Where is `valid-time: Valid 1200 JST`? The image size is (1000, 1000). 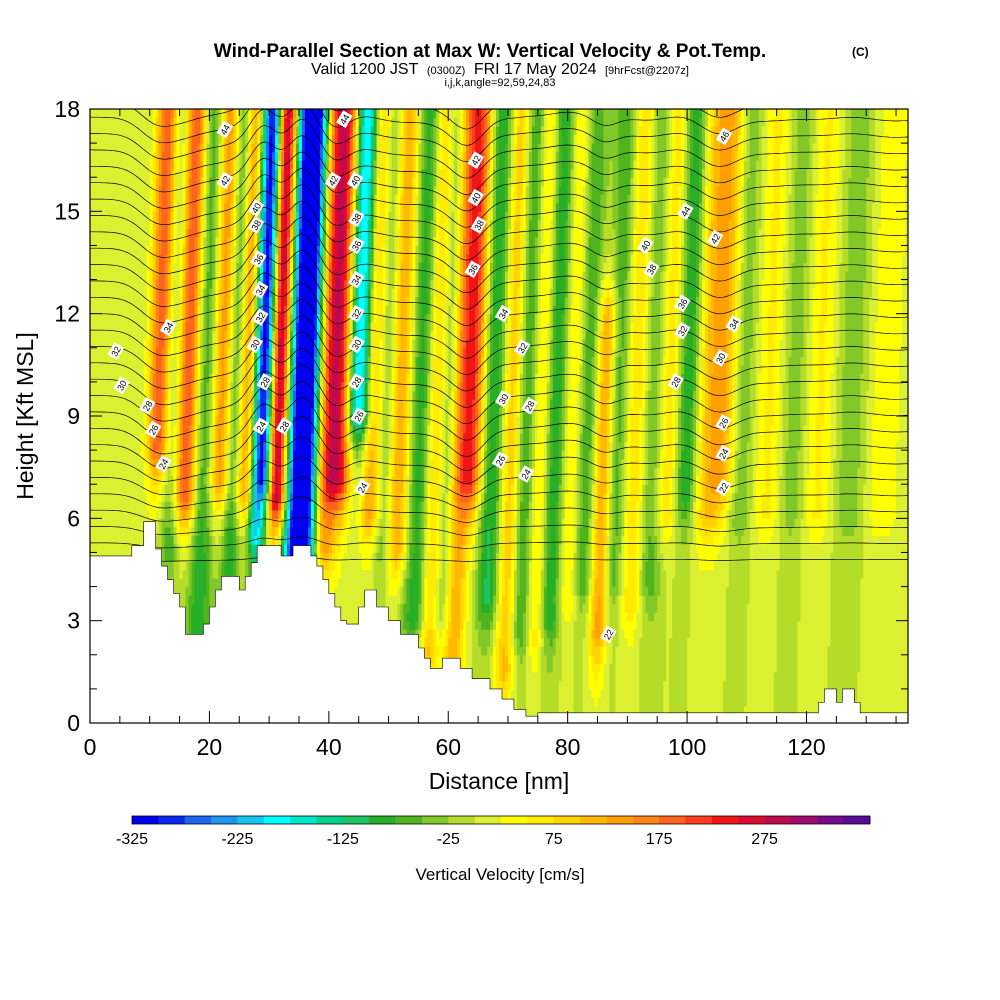 valid-time: Valid 1200 JST is located at coordinates (365, 69).